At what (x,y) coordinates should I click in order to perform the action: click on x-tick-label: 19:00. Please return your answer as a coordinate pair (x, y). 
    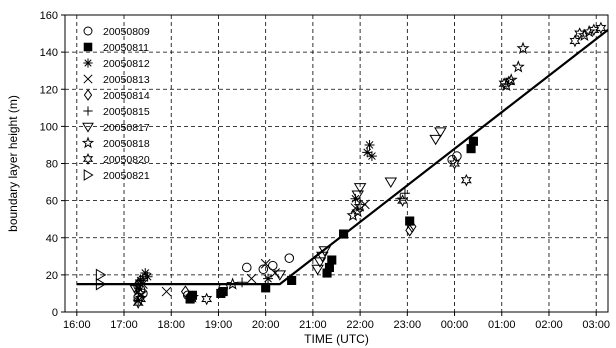
    Looking at the image, I should click on (219, 325).